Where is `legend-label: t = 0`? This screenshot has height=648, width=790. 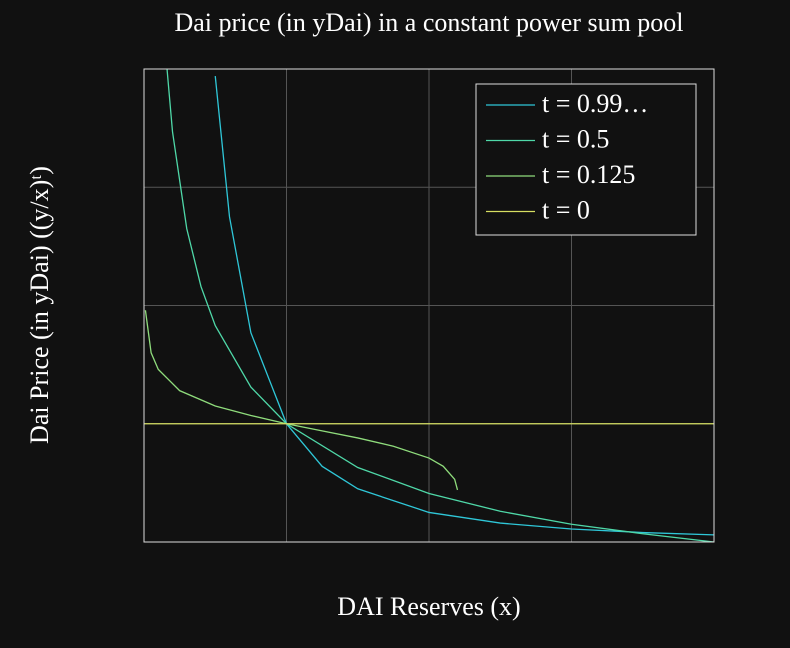
legend-label: t = 0 is located at coordinates (566, 209).